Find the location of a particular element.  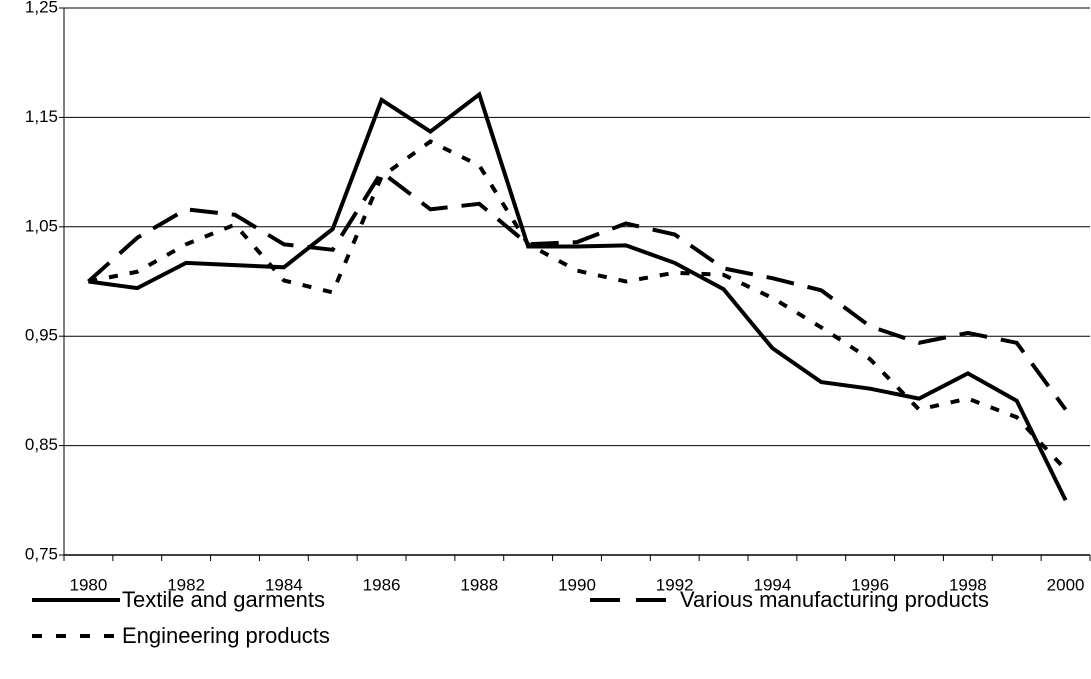

y-tick-label: 0,75 is located at coordinates (41, 553).